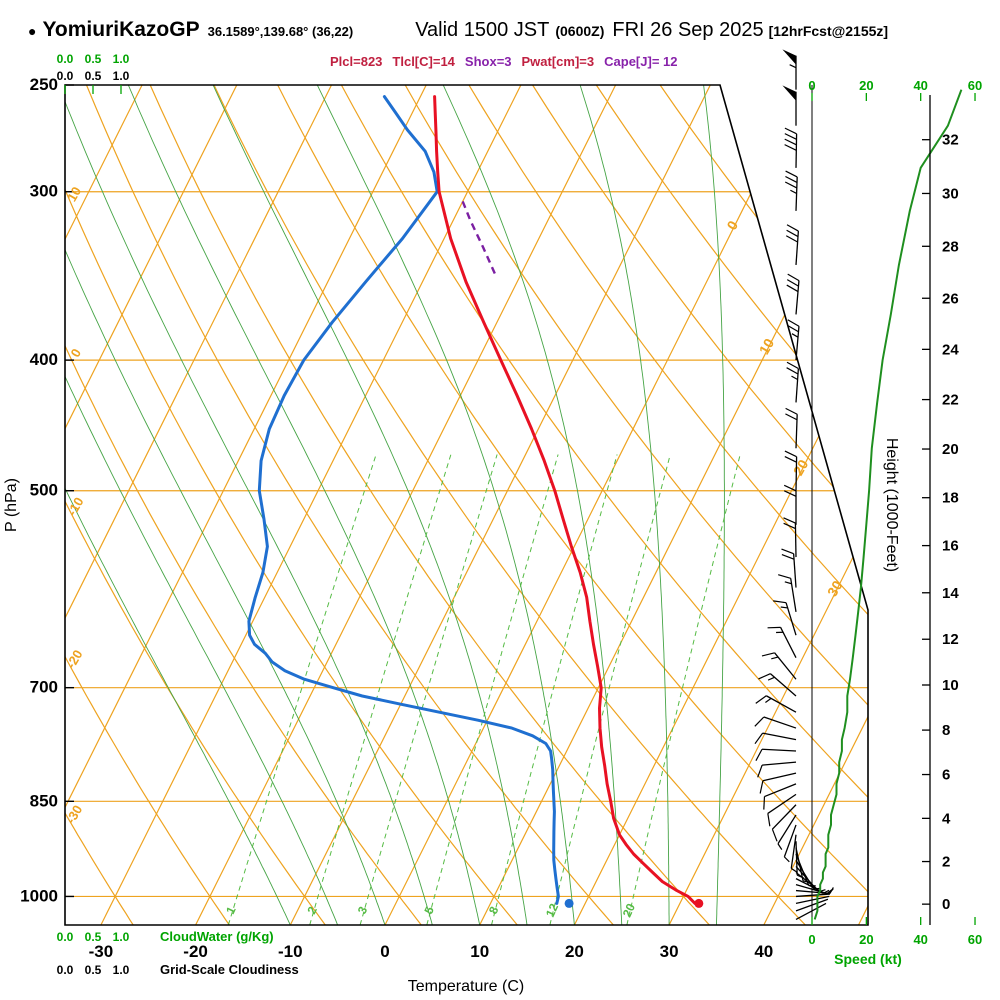  Describe the element at coordinates (44, 359) in the screenshot. I see `svg-text: 400` at that location.